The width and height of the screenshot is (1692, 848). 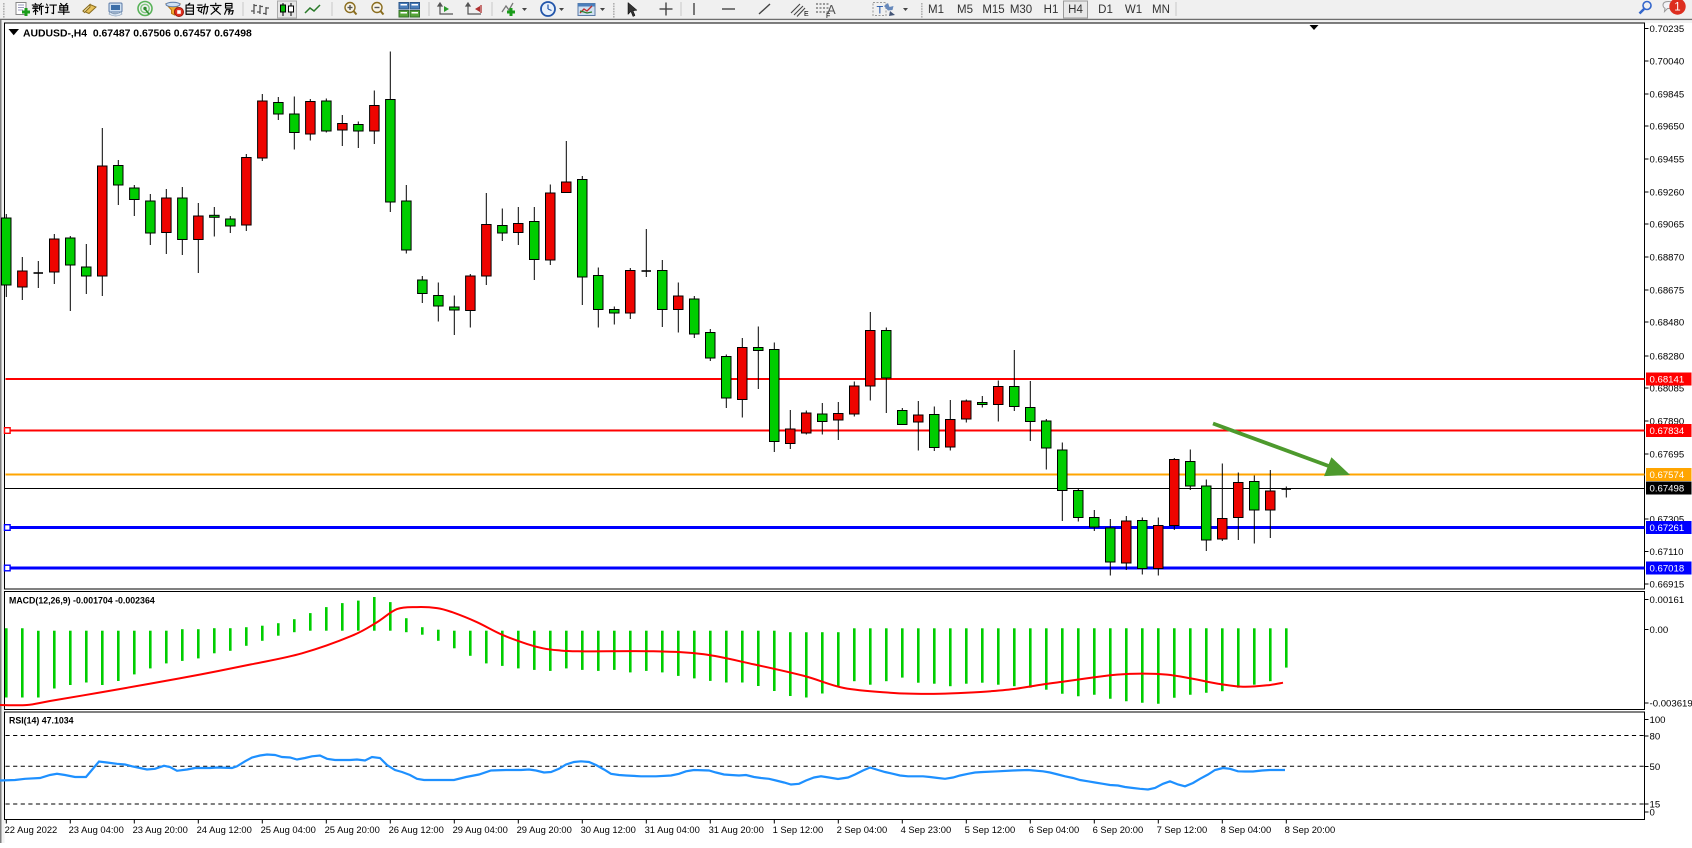 What do you see at coordinates (1182, 829) in the screenshot?
I see `svg-text: 7 Sep 12:00` at bounding box center [1182, 829].